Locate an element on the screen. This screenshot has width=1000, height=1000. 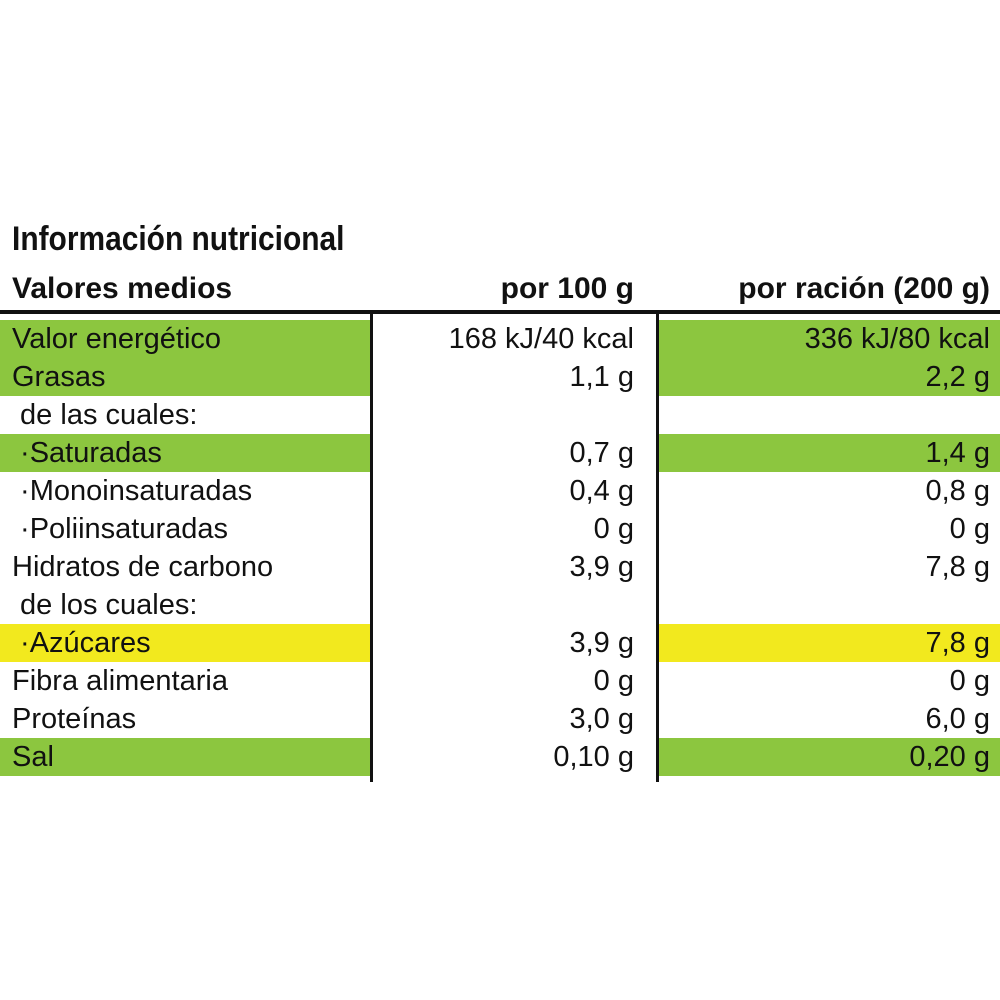
nutrient-label: de los cuales: is located at coordinates (105, 605).